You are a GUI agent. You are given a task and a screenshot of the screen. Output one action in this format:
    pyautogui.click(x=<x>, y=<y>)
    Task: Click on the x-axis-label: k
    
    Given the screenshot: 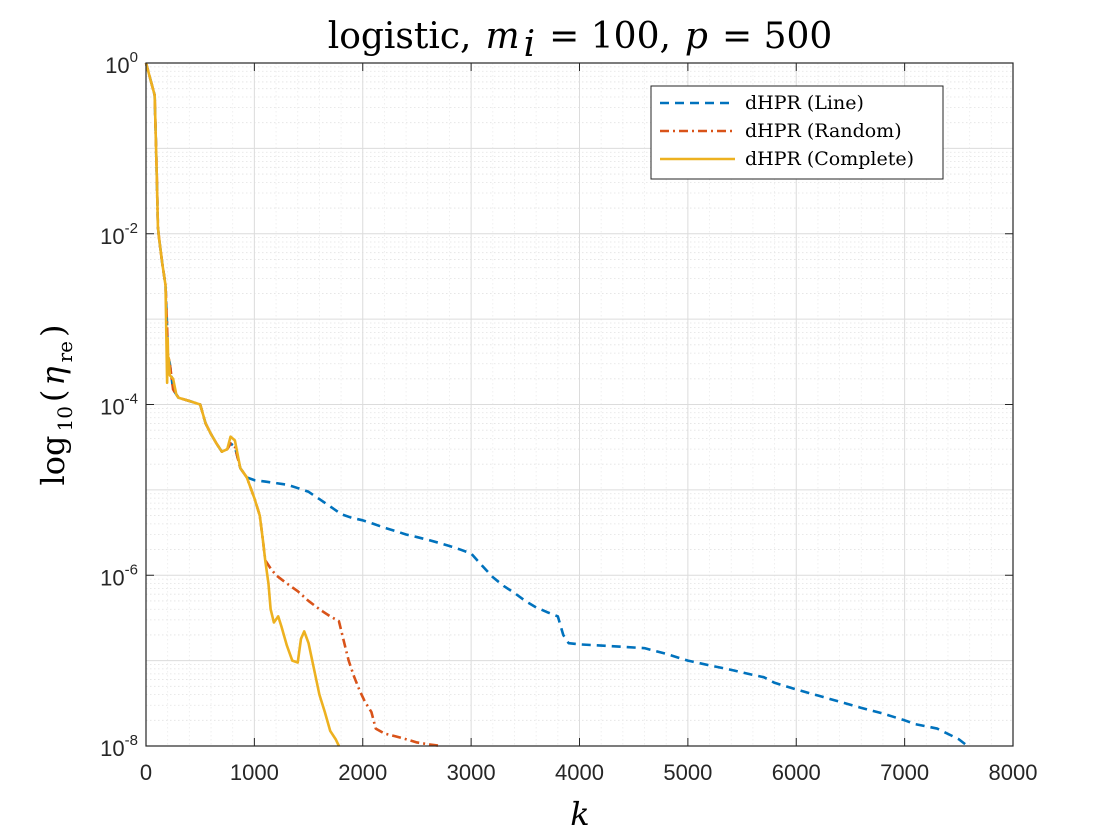 What is the action you would take?
    pyautogui.click(x=579, y=814)
    